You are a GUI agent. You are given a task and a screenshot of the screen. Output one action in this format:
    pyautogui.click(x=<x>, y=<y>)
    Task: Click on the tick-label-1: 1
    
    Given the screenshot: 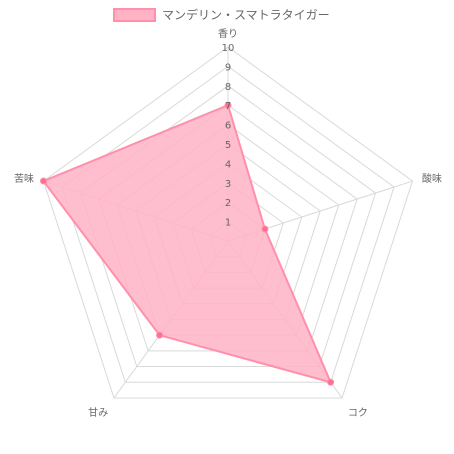 What is the action you would take?
    pyautogui.click(x=228, y=223)
    